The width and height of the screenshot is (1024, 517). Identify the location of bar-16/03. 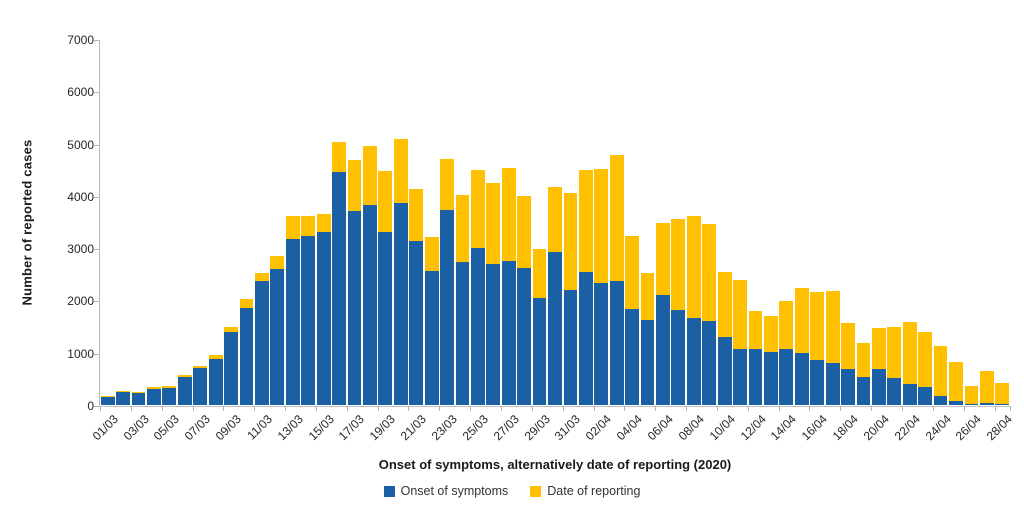
(339, 273).